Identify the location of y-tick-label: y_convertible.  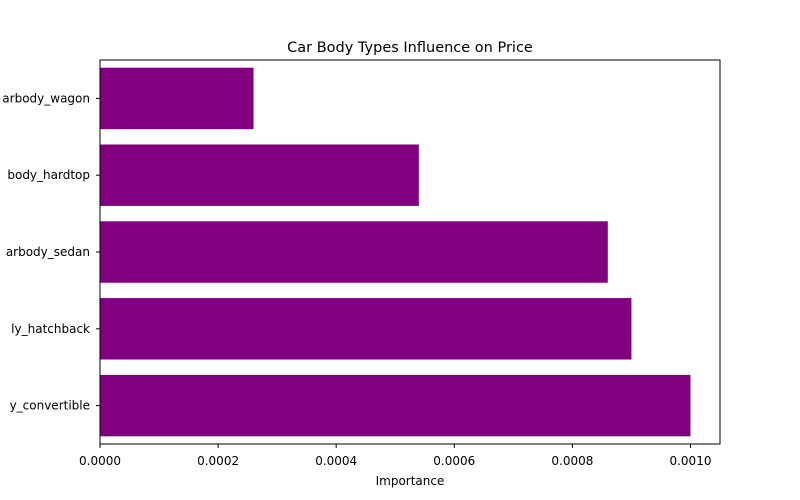
(50, 406).